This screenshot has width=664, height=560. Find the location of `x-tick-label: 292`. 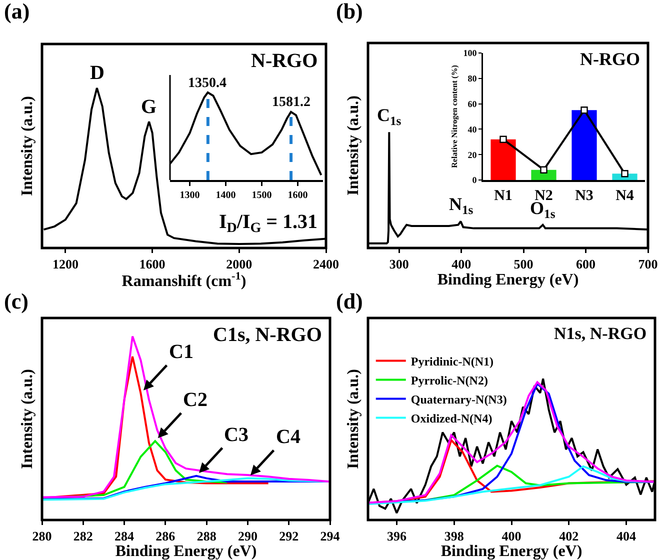

x-tick-label: 292 is located at coordinates (289, 536).